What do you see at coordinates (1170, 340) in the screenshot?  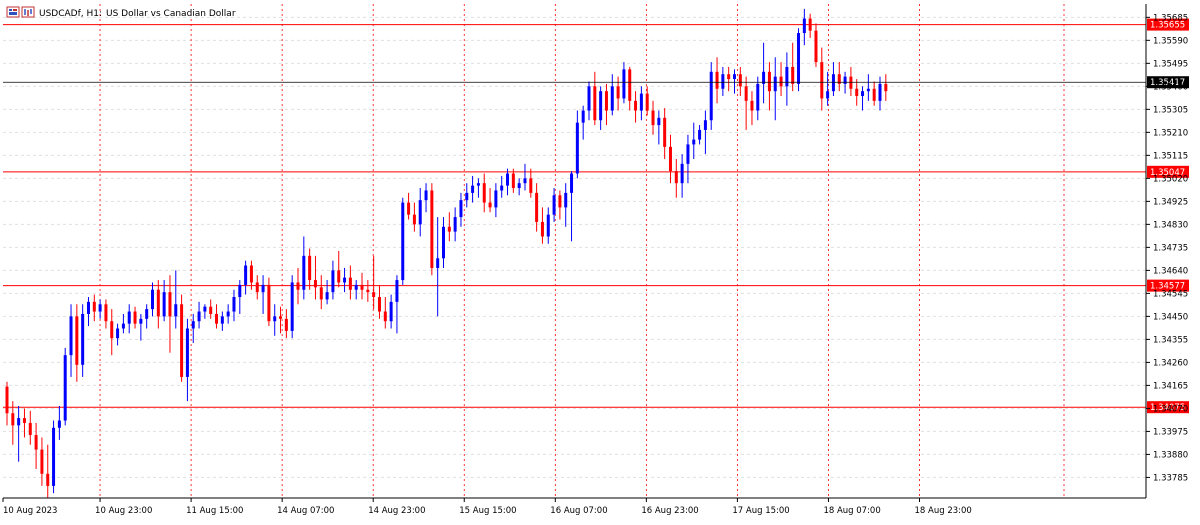 I see `price-tick-label: 1.34355` at bounding box center [1170, 340].